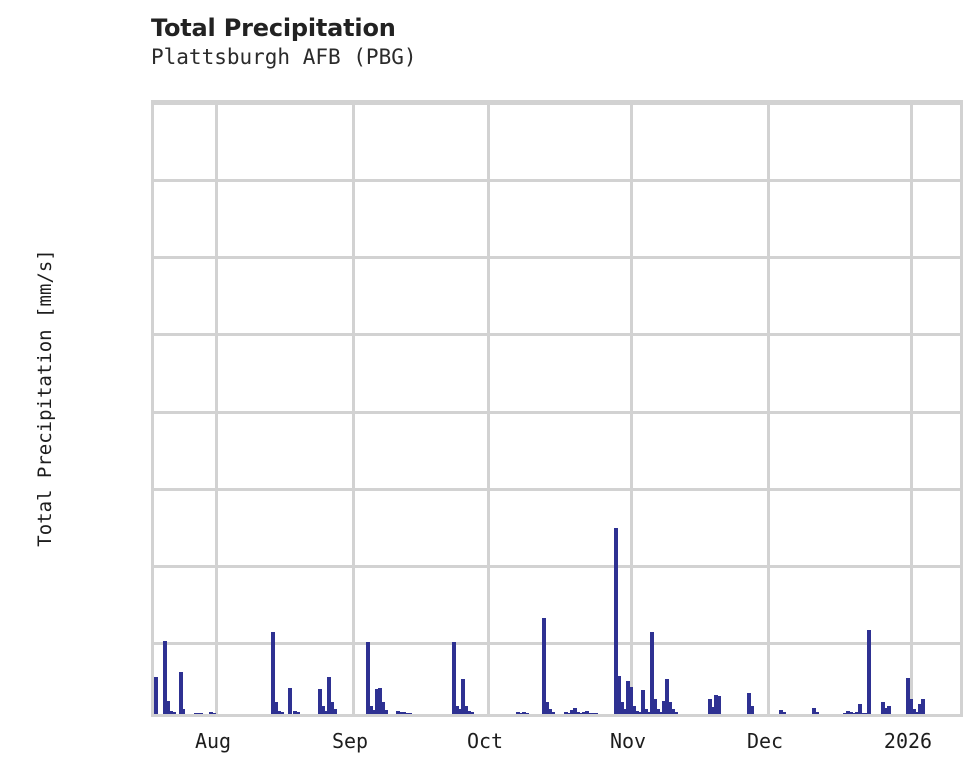 This screenshot has height=780, width=980. What do you see at coordinates (485, 741) in the screenshot?
I see `x-tick-label: Oct` at bounding box center [485, 741].